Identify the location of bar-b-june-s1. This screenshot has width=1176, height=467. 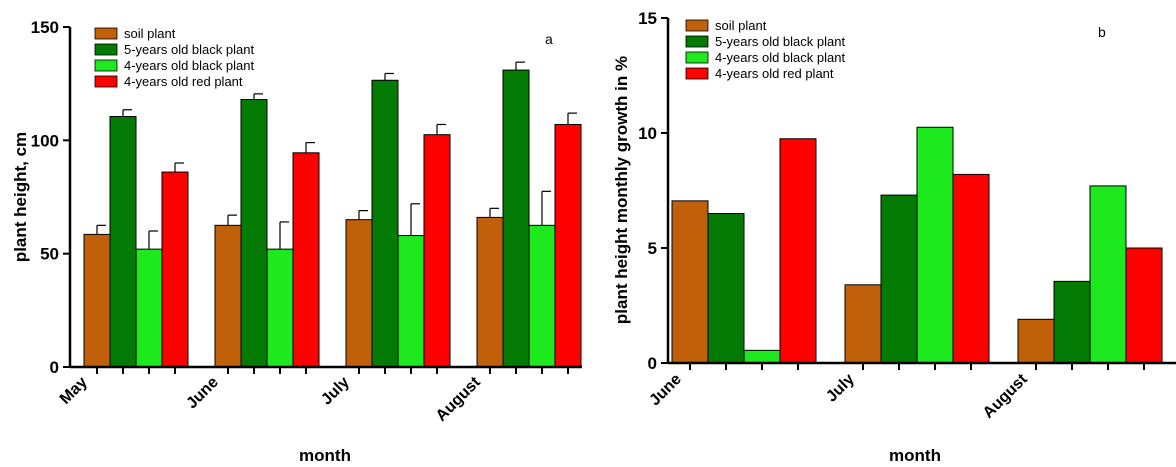
(726, 288).